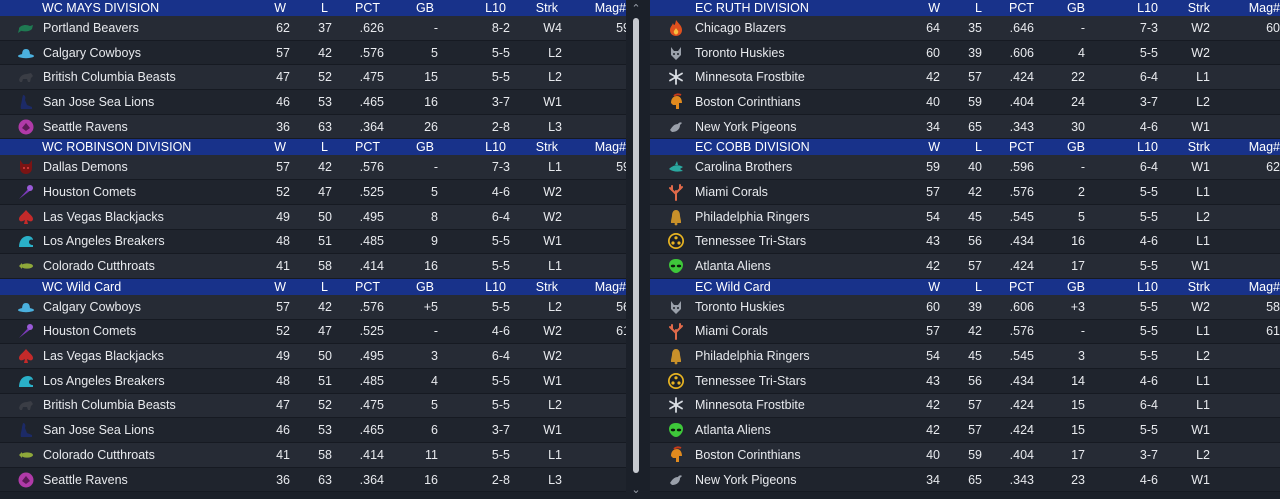 The width and height of the screenshot is (1280, 499). Describe the element at coordinates (313, 242) in the screenshot. I see `standings-row-los-angeles-breakers: Los Angeles Breakers 48 51 .485 9 5-5 W1` at that location.